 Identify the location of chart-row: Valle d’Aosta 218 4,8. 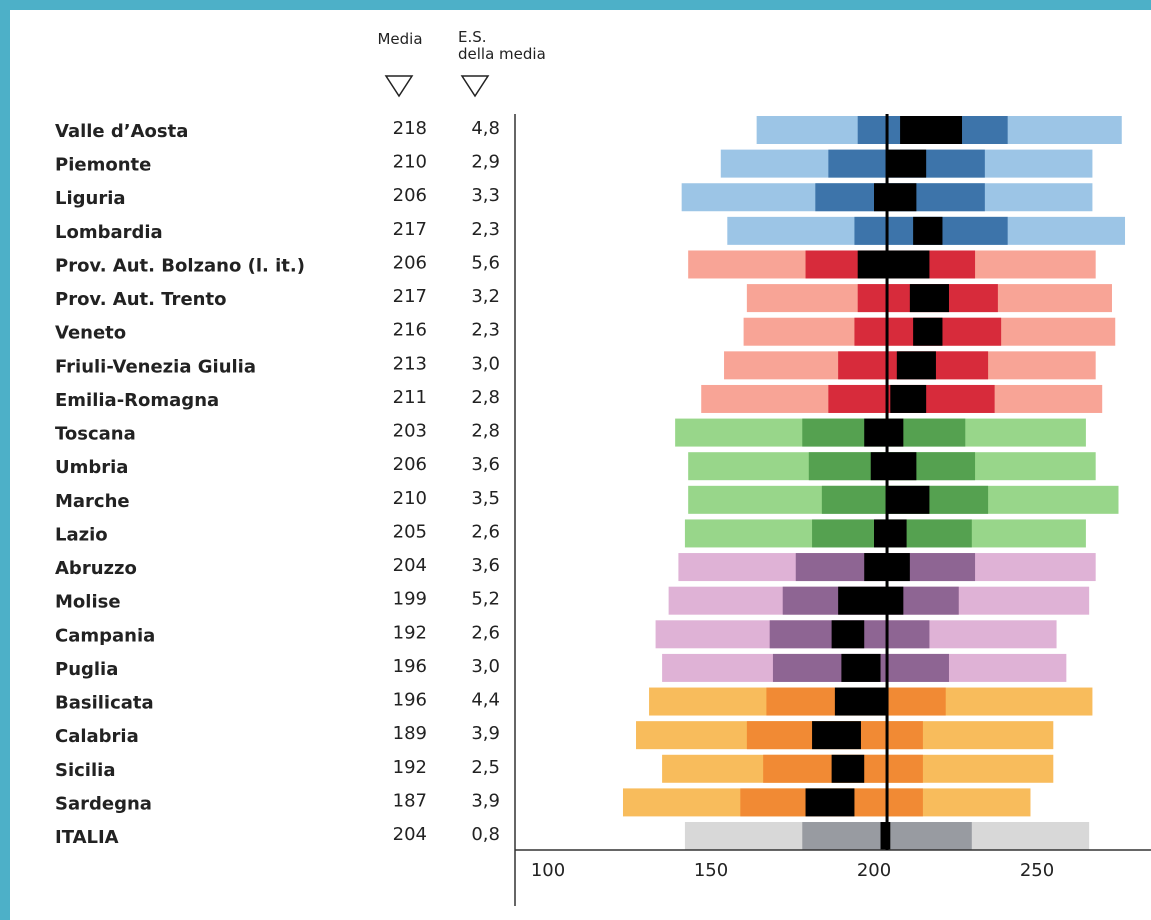
(588, 130).